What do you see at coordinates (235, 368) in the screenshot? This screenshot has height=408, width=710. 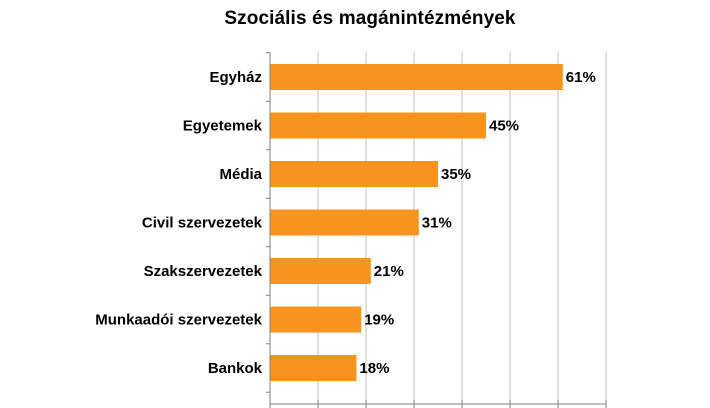 I see `category-label-7: Bankok` at bounding box center [235, 368].